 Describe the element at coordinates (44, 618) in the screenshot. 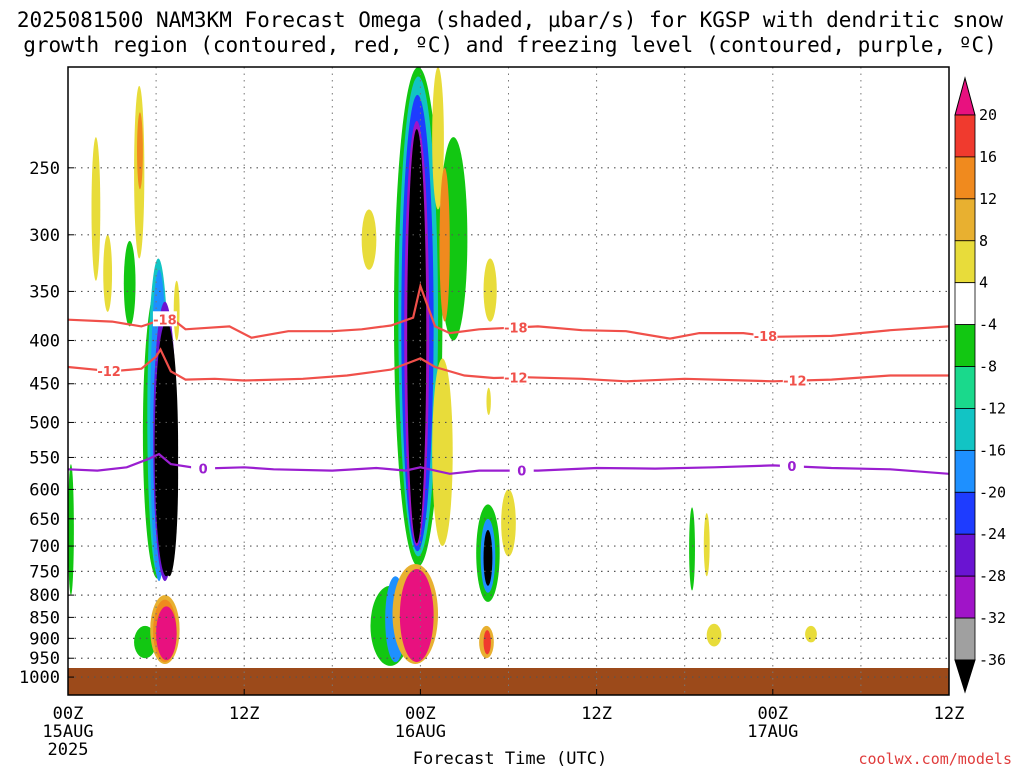

I see `y-tick-label: 850` at that location.